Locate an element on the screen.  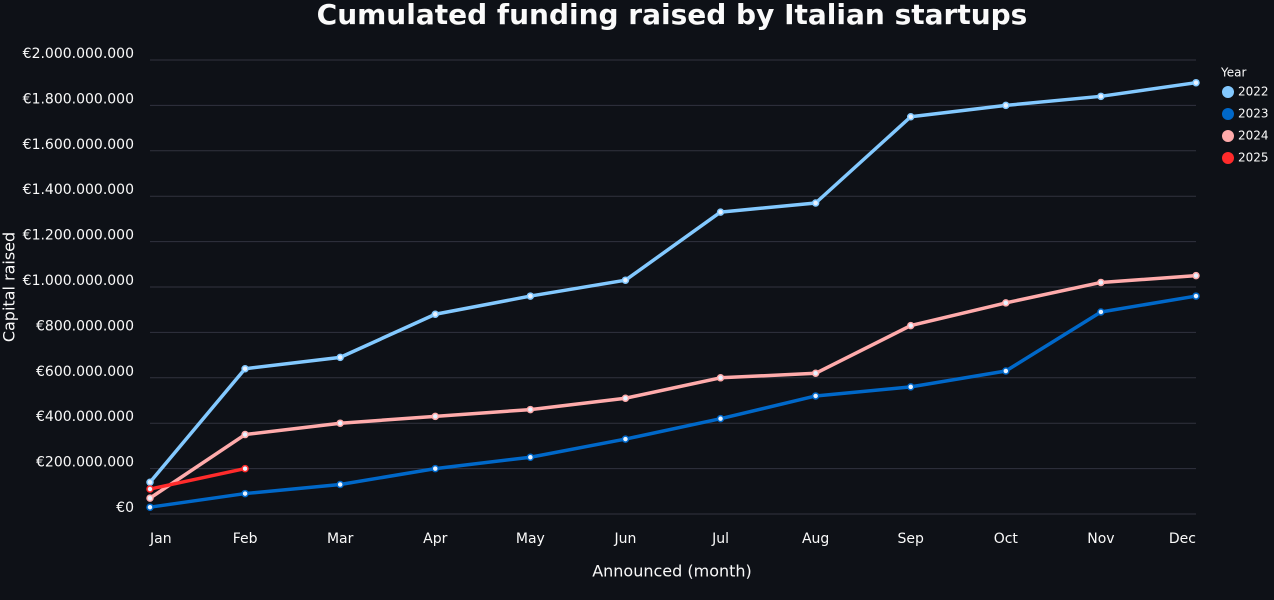
x-tick-label: Mar is located at coordinates (340, 539).